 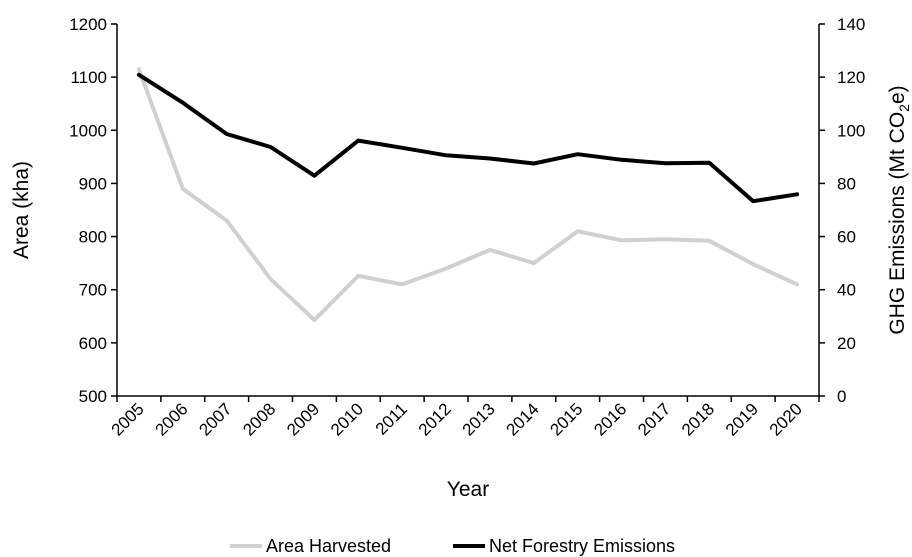 What do you see at coordinates (610, 419) in the screenshot?
I see `x-tick-label: 2016` at bounding box center [610, 419].